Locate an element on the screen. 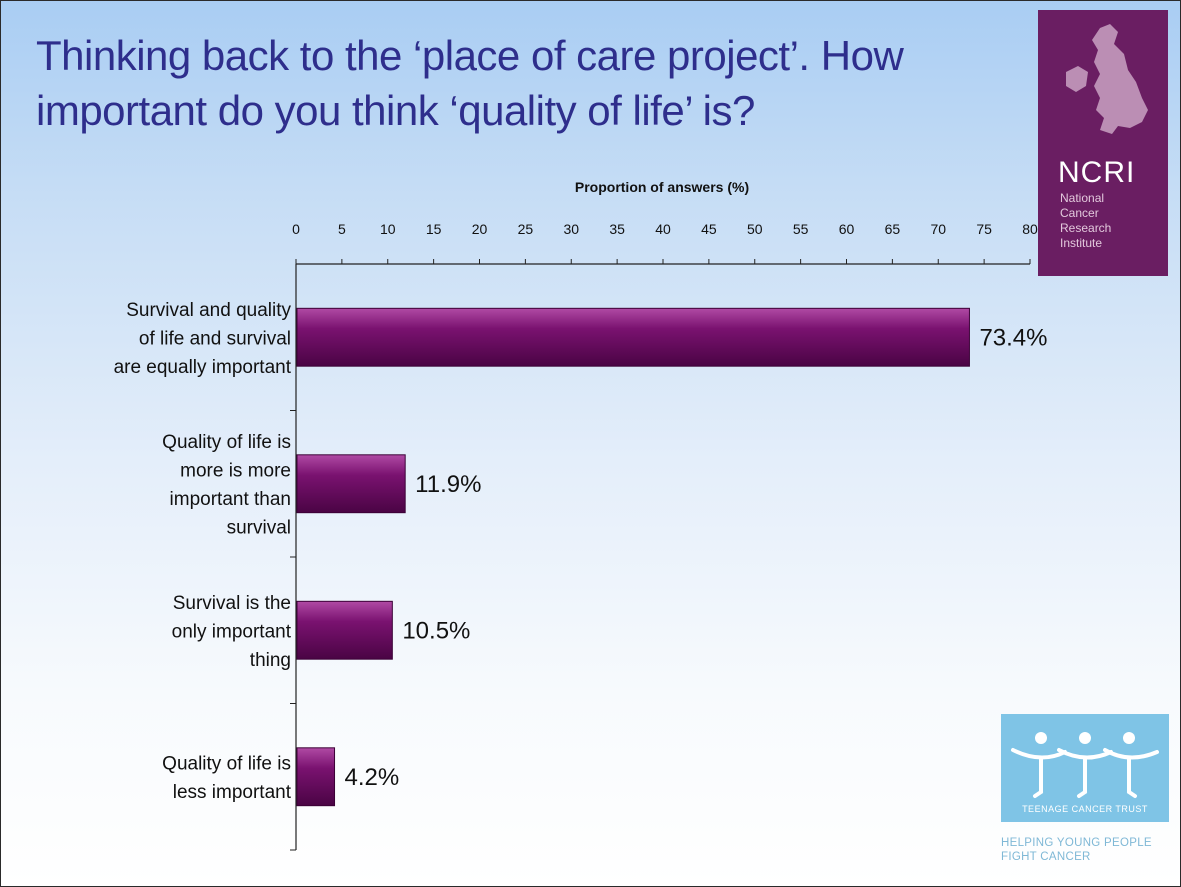  uk-map-icon is located at coordinates (1107, 79).